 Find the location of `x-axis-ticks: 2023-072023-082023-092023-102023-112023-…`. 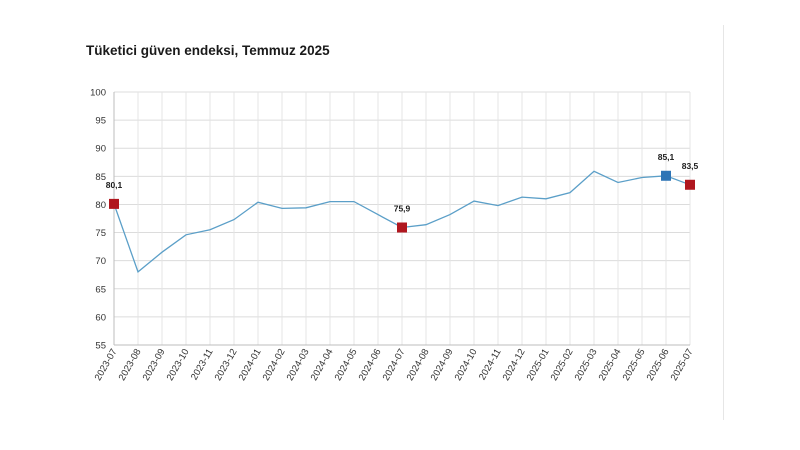

x-axis-ticks: 2023-072023-082023-092023-102023-112023-… is located at coordinates (394, 365).